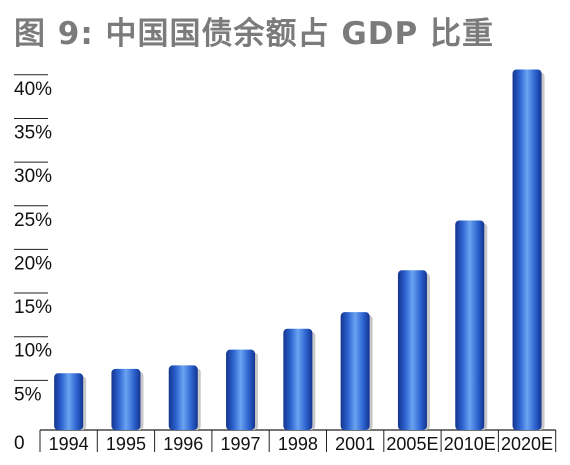  What do you see at coordinates (33, 263) in the screenshot?
I see `y-tick-label: 20%` at bounding box center [33, 263].